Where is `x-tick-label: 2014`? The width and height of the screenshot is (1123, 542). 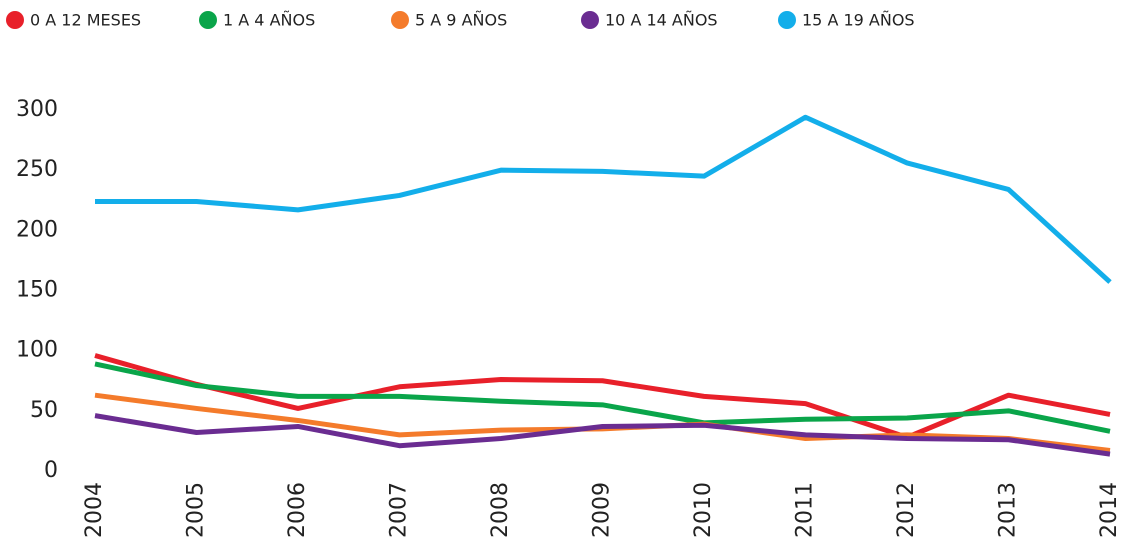
x-tick-label: 2014 is located at coordinates (1109, 510).